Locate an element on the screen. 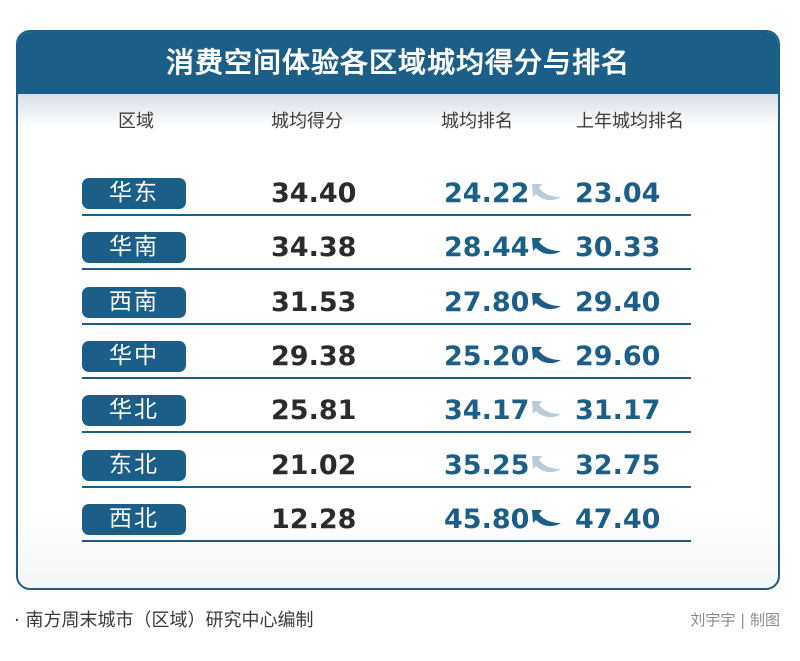 The height and width of the screenshot is (661, 800). prev-rank-value: 31.17 is located at coordinates (618, 410).